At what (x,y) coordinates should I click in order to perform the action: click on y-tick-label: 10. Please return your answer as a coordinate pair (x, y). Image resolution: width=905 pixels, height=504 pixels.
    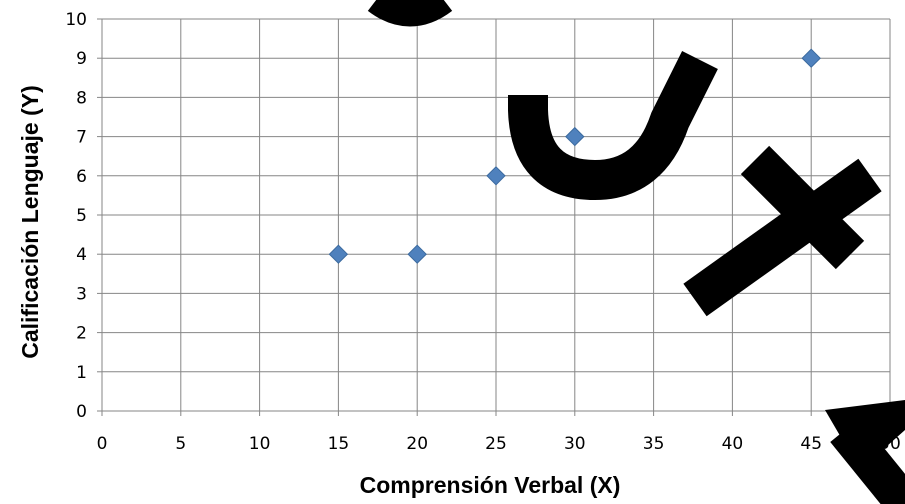
    Looking at the image, I should click on (76, 20).